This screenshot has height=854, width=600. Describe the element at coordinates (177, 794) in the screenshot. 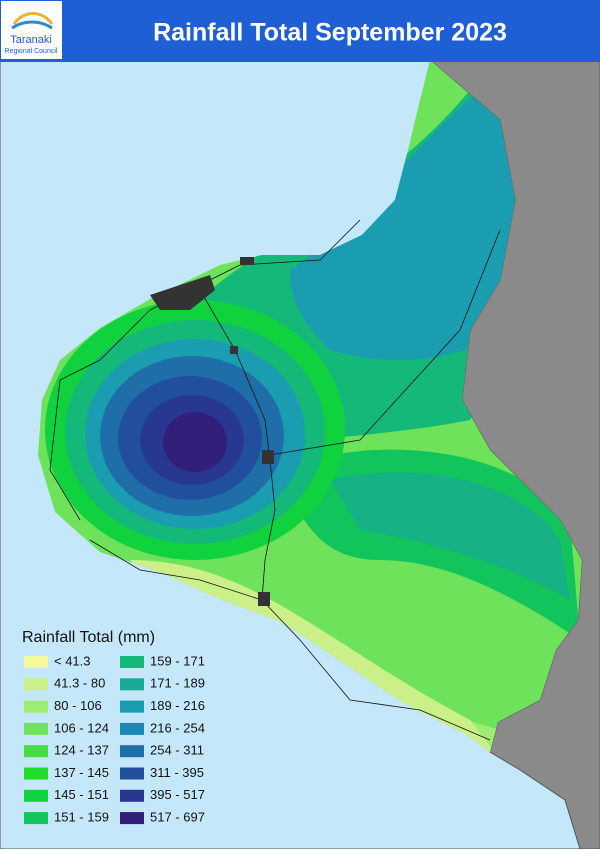

I see `legend-label: 395 - 517` at that location.